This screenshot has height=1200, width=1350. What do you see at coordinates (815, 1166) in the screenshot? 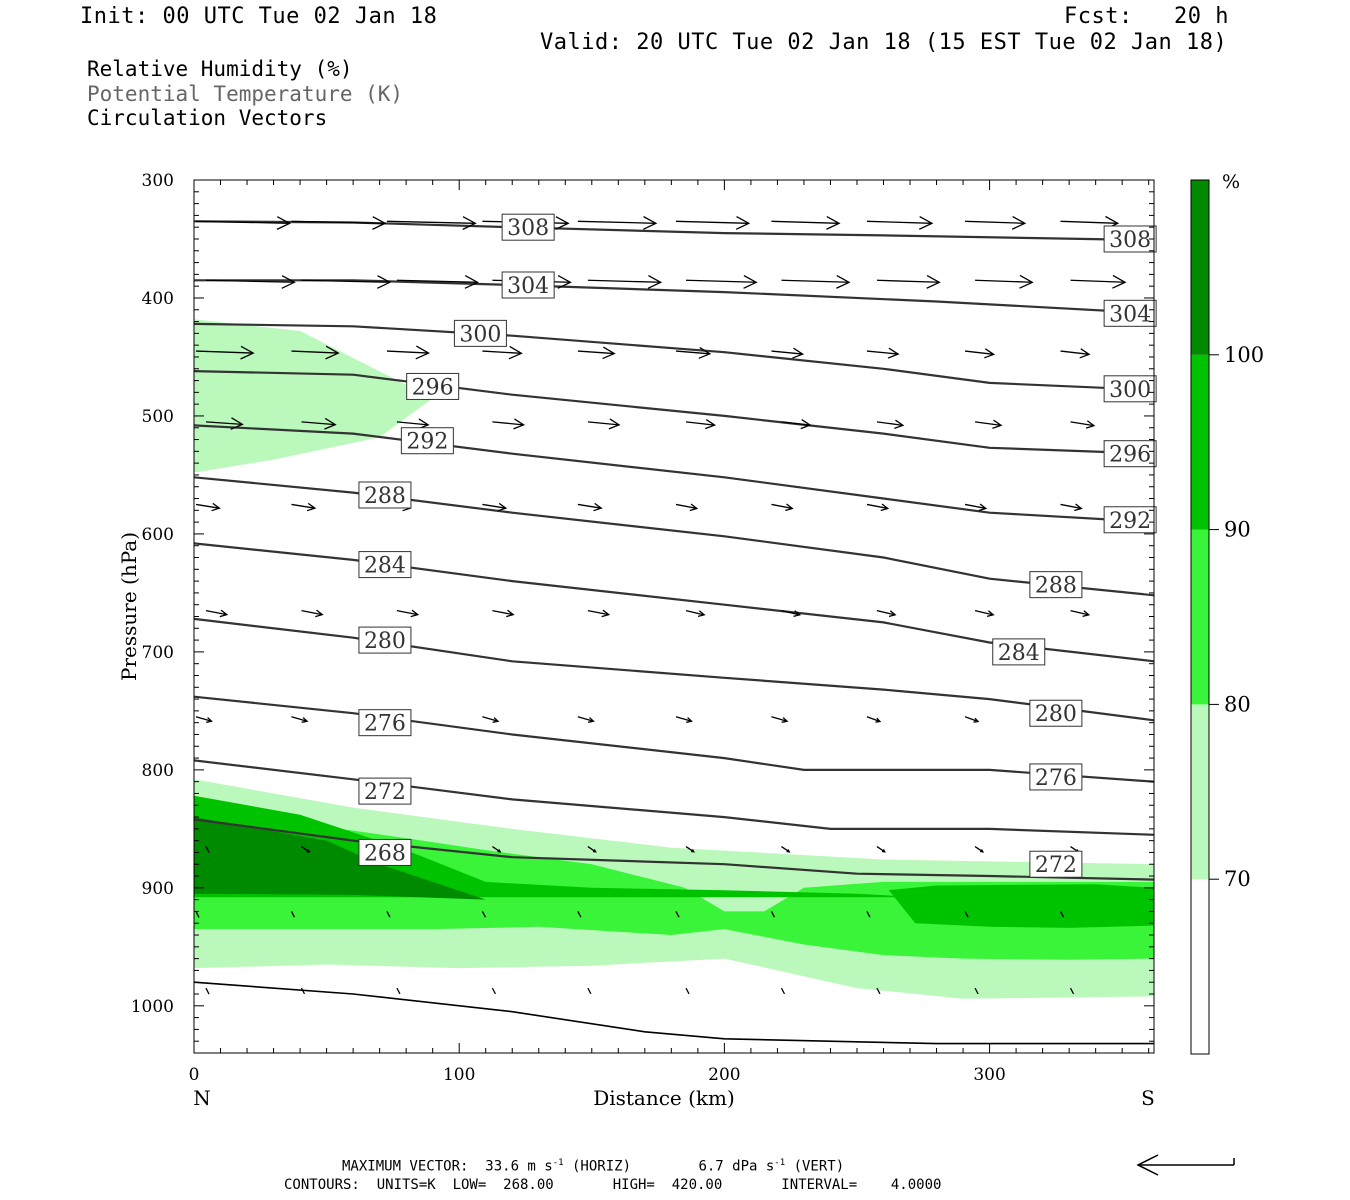
I see `vert-unit: (VERT)` at bounding box center [815, 1166].